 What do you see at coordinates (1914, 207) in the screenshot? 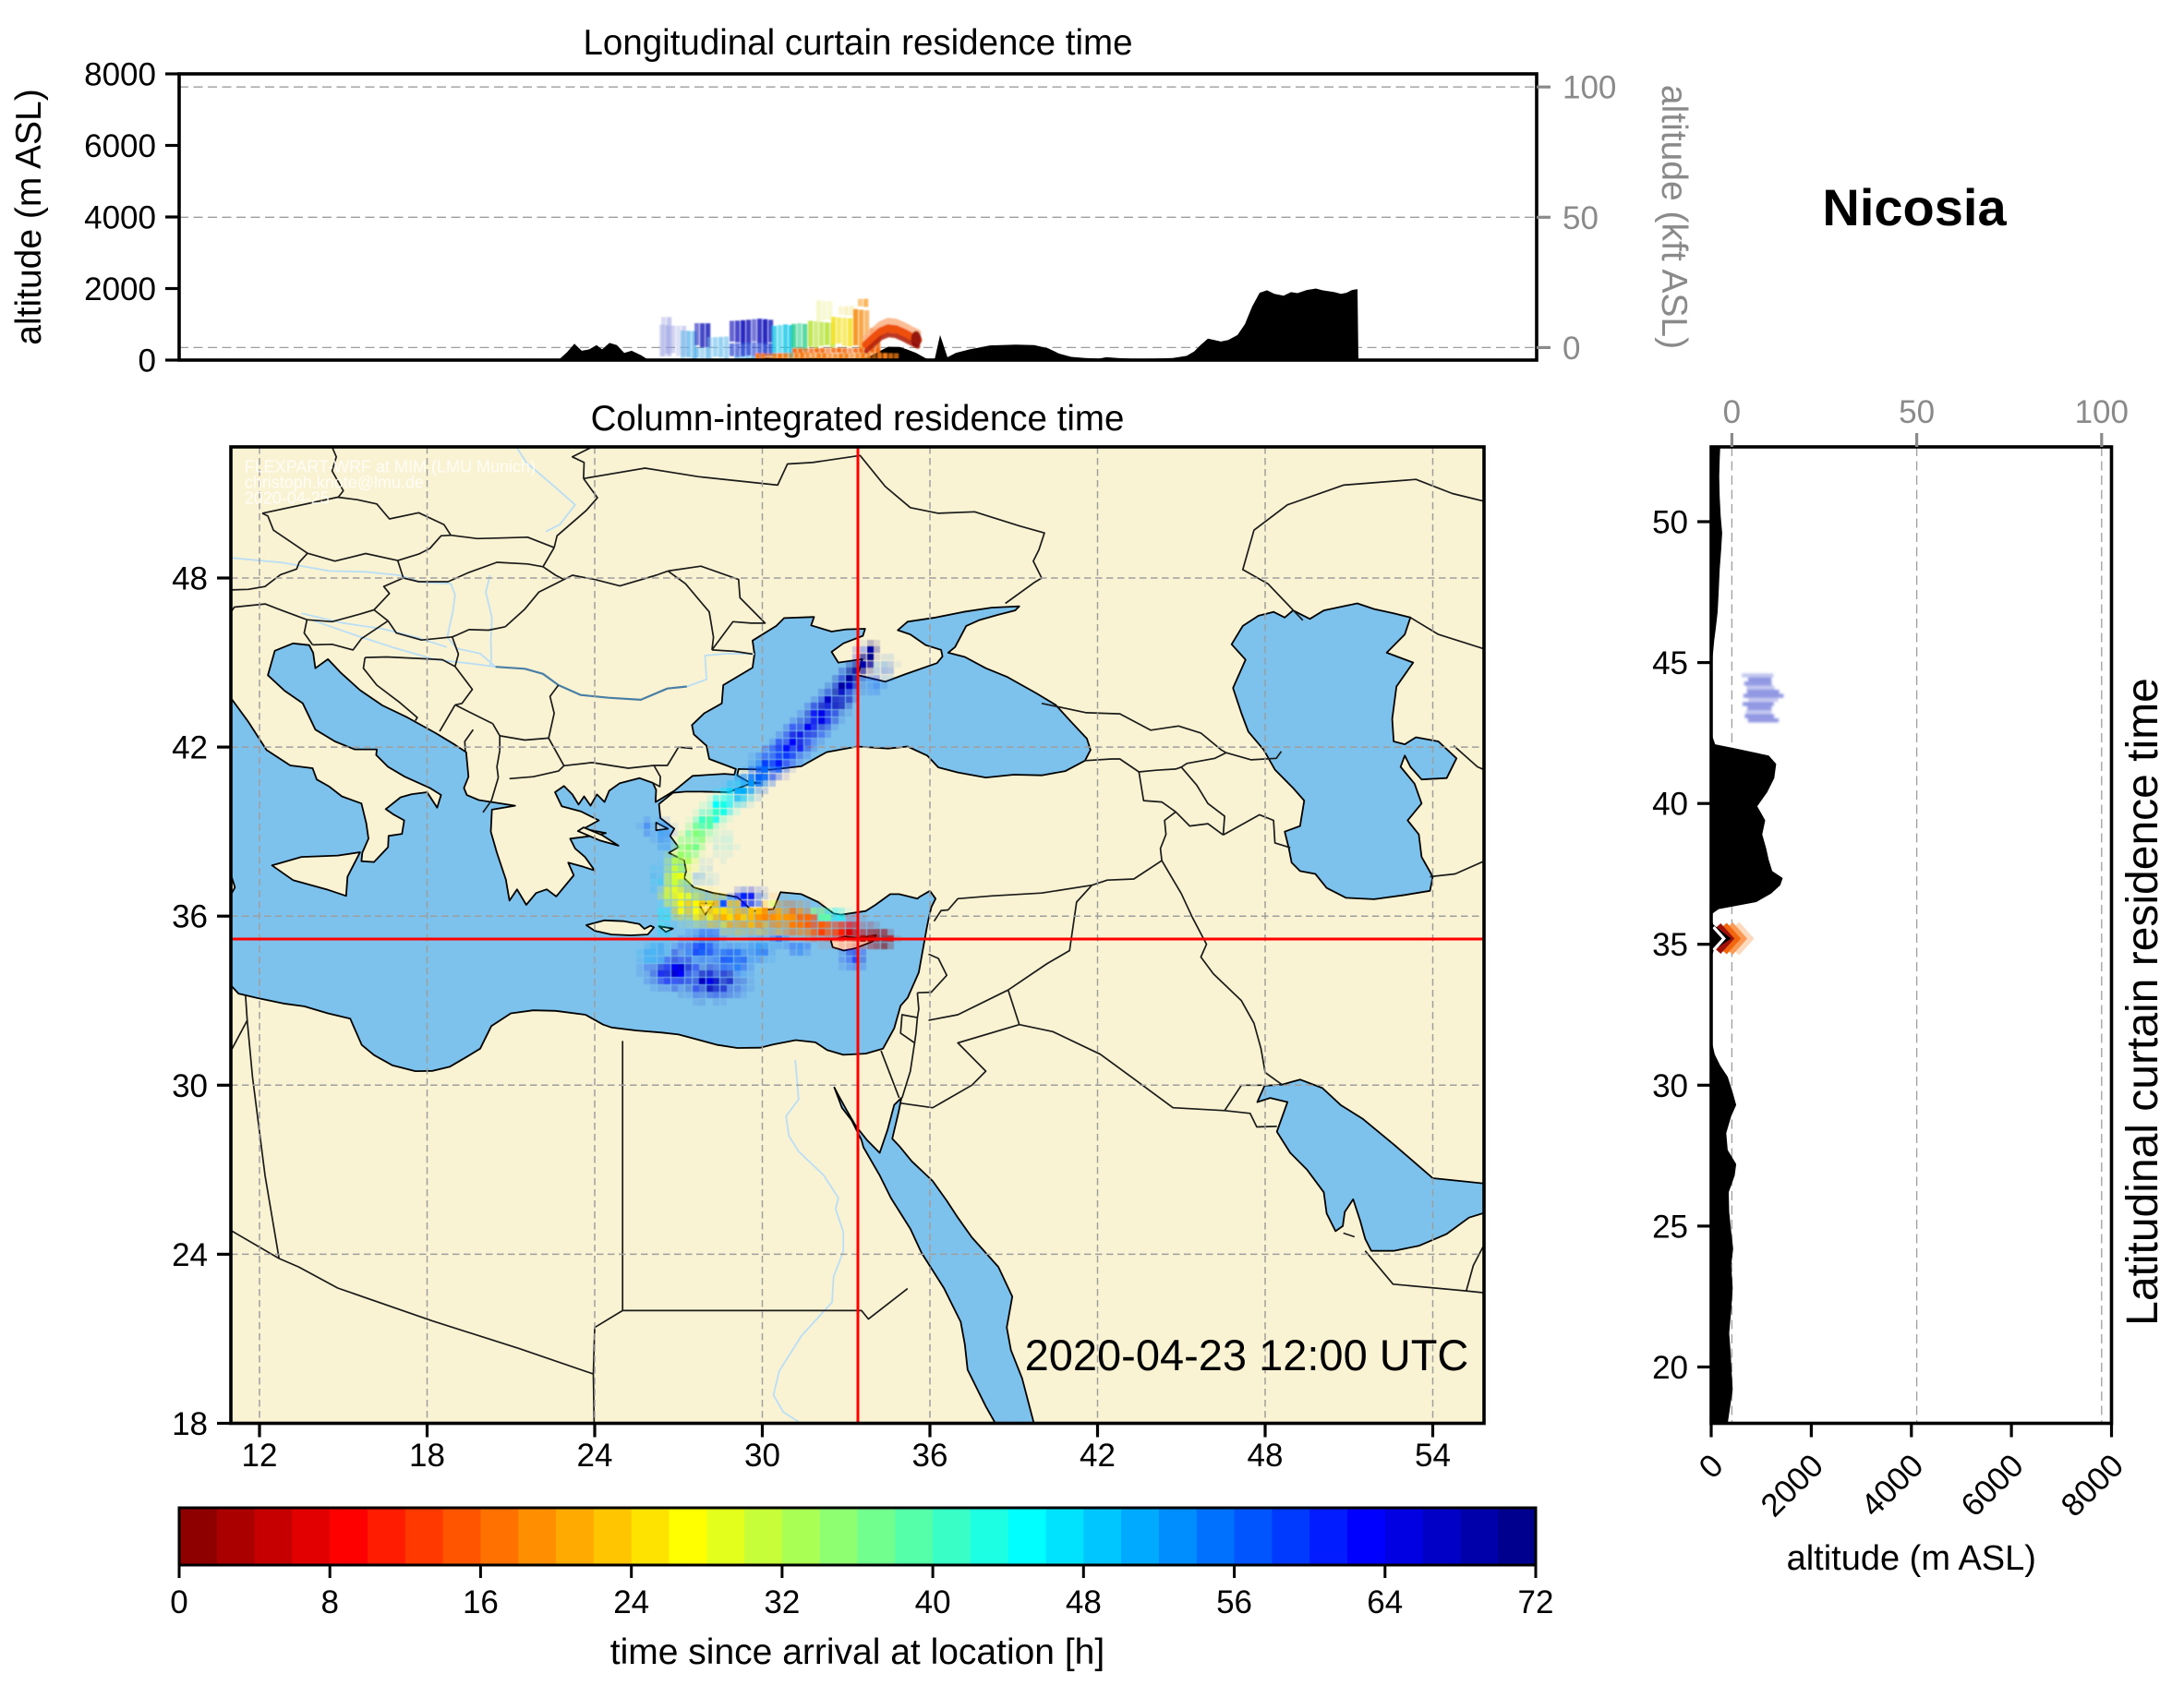
I see `svg-text: Nicosia` at bounding box center [1914, 207].